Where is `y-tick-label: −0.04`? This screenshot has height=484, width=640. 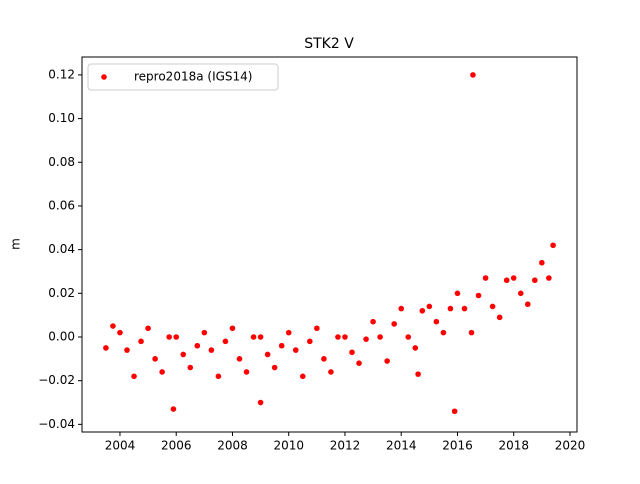
y-tick-label: −0.04 is located at coordinates (56, 424).